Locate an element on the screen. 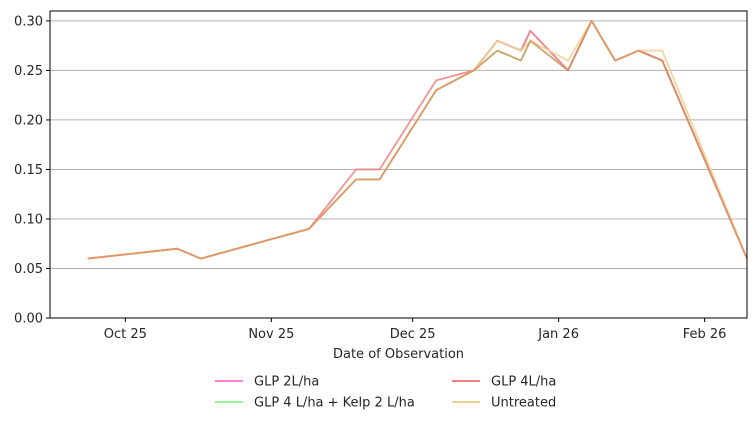 Image resolution: width=756 pixels, height=425 pixels. legend-item: Untreated is located at coordinates (504, 403).